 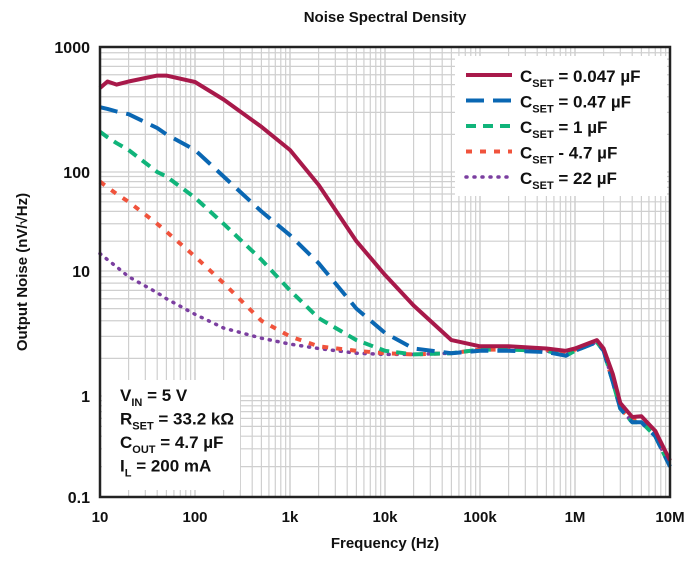 What do you see at coordinates (154, 397) in the screenshot?
I see `condition-label: VIN = 5 V` at bounding box center [154, 397].